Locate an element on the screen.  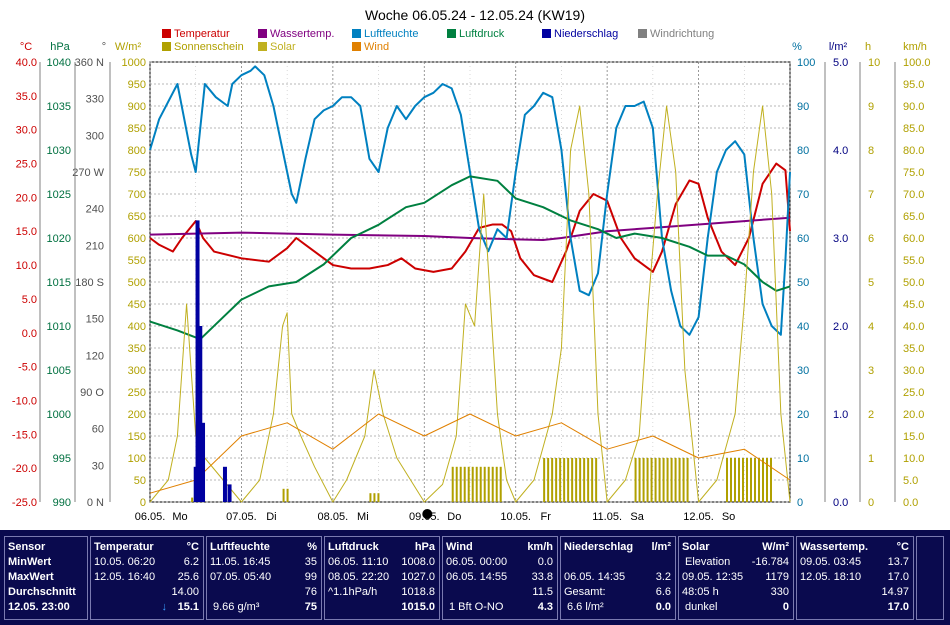
axis-tick-label: -15.0 is located at coordinates (24, 435).